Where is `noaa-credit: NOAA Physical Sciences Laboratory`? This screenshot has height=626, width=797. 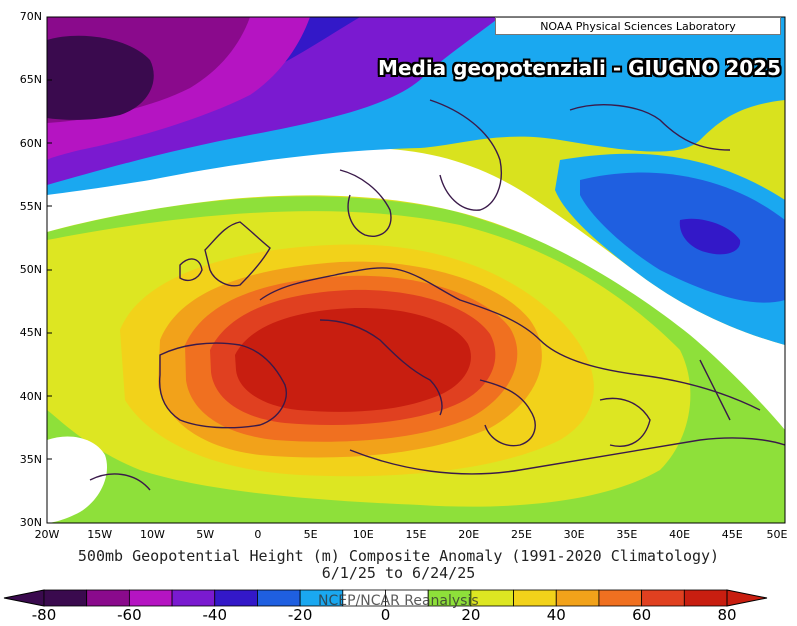 noaa-credit: NOAA Physical Sciences Laboratory is located at coordinates (638, 26).